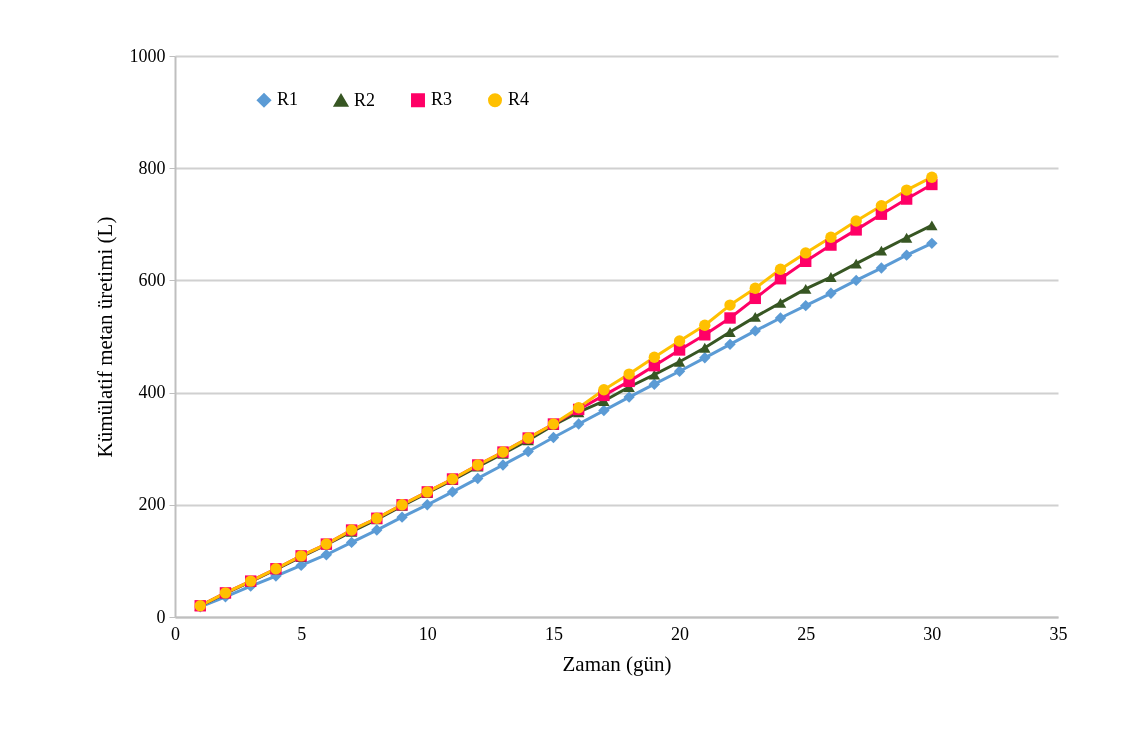  Describe the element at coordinates (442, 99) in the screenshot. I see `legend-label: R3` at that location.